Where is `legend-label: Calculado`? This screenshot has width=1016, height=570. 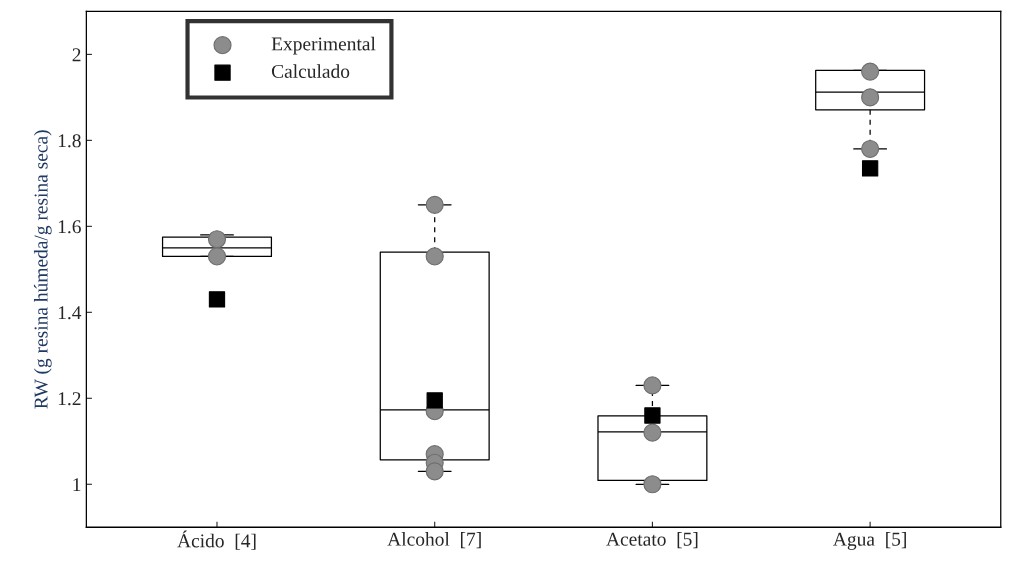
legend-label: Calculado is located at coordinates (310, 71).